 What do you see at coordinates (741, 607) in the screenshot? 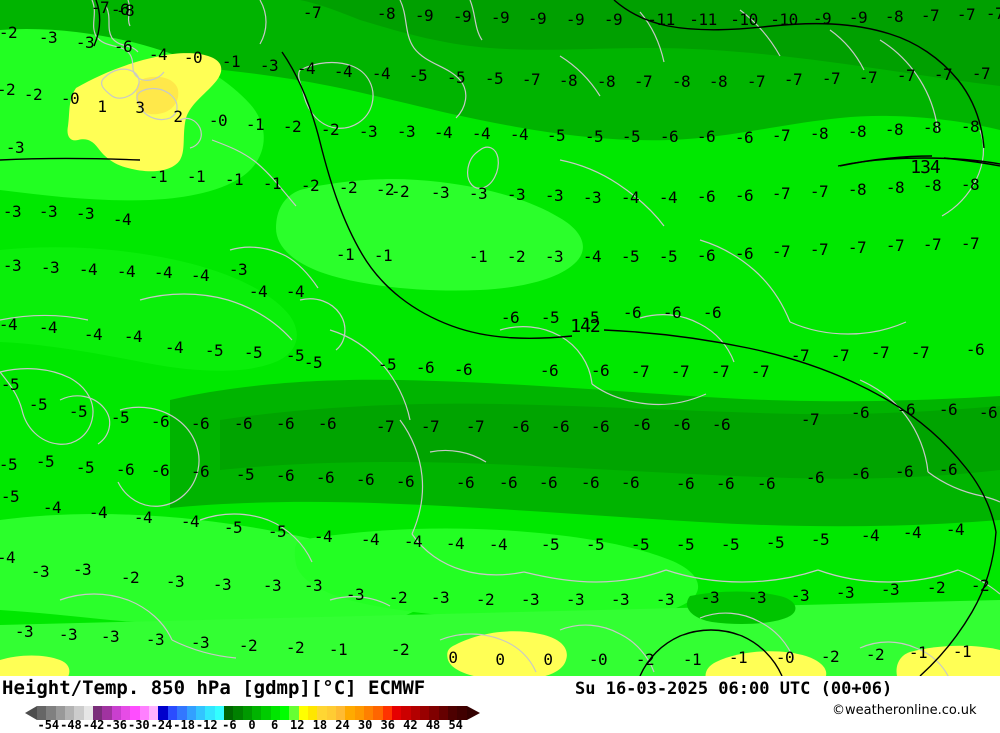
I see `temp-pocket-dark-green-south` at bounding box center [741, 607].